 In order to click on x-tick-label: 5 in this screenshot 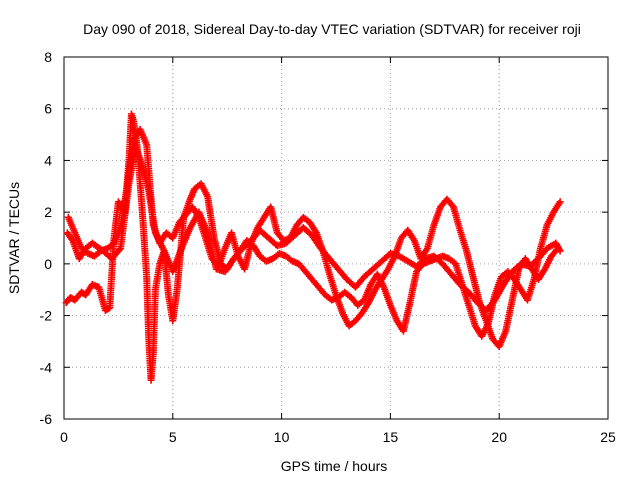, I will do `click(173, 437)`.